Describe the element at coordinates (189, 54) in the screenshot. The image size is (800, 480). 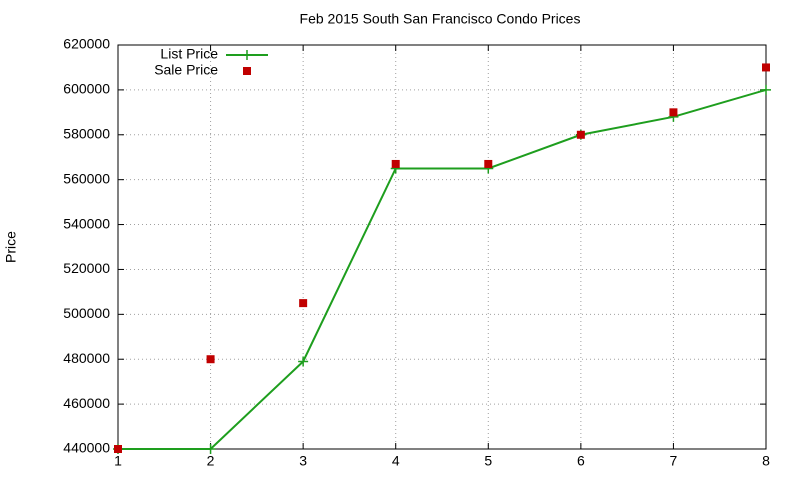
I see `legend-label: List Price` at that location.